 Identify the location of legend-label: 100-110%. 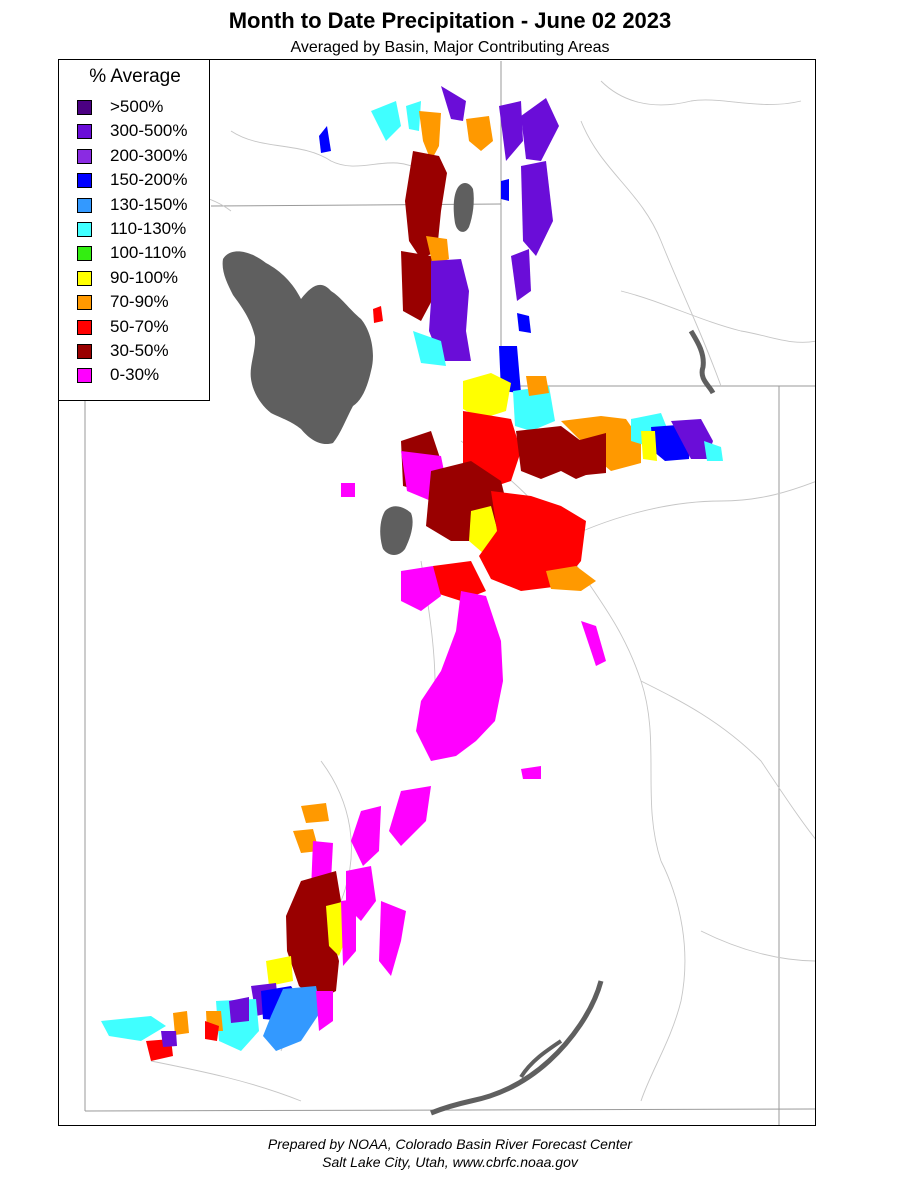
(148, 253).